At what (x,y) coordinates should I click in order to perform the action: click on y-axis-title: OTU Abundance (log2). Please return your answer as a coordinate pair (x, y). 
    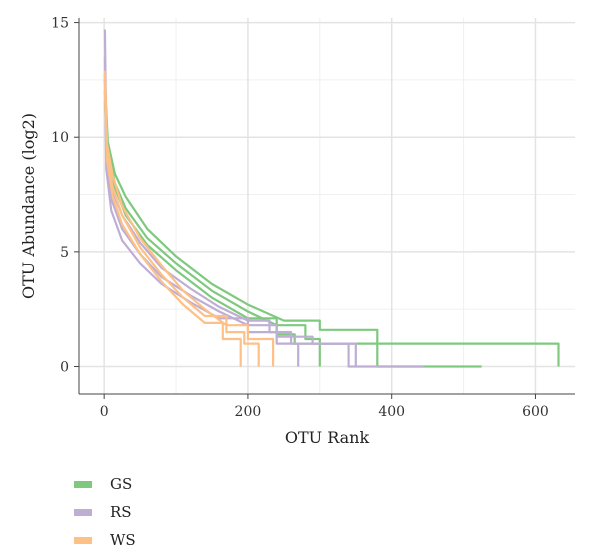
    Looking at the image, I should click on (28, 206).